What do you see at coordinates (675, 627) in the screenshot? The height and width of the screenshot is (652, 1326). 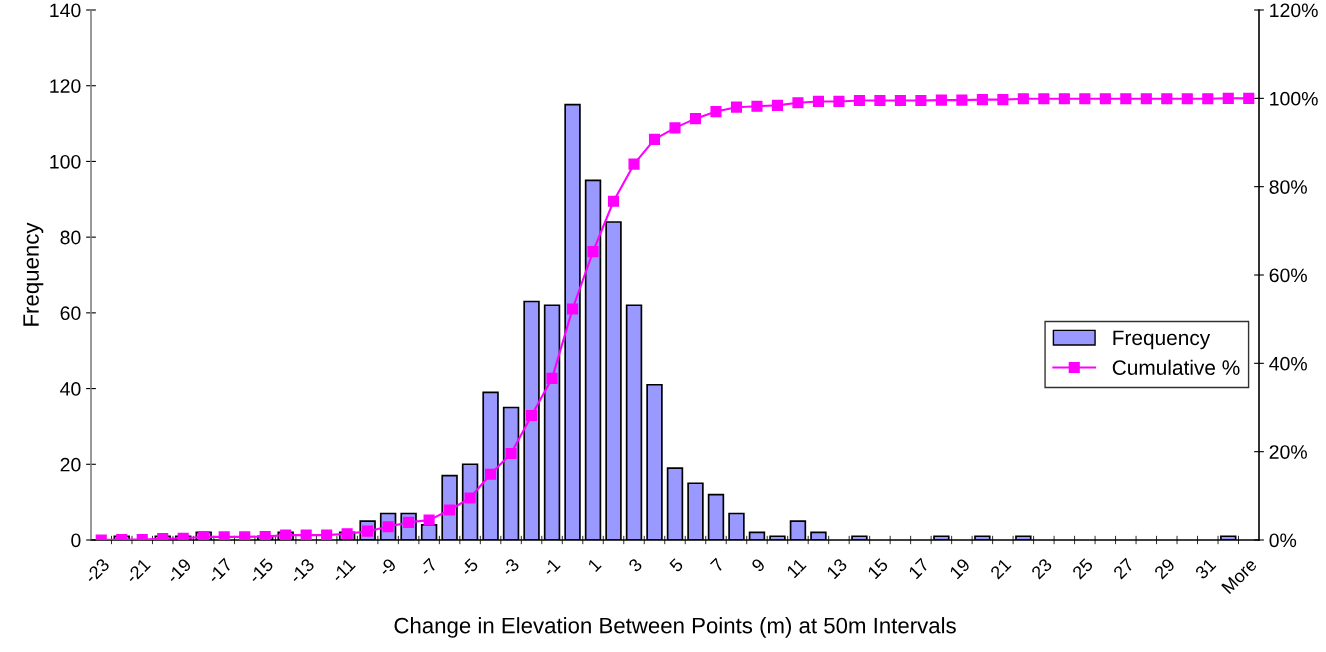 I see `x-axis-title: Change in Elevation Between Points (m) at 50m Intervals` at bounding box center [675, 627].